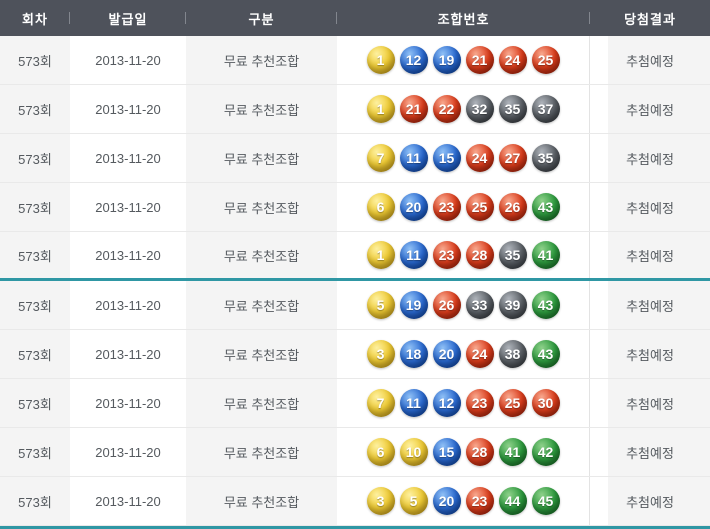 The height and width of the screenshot is (529, 710). I want to click on table-row: 573회 2013-11-20 무료 추천조합 3 5 20 23 44 45 추첨예정, so click(355, 501).